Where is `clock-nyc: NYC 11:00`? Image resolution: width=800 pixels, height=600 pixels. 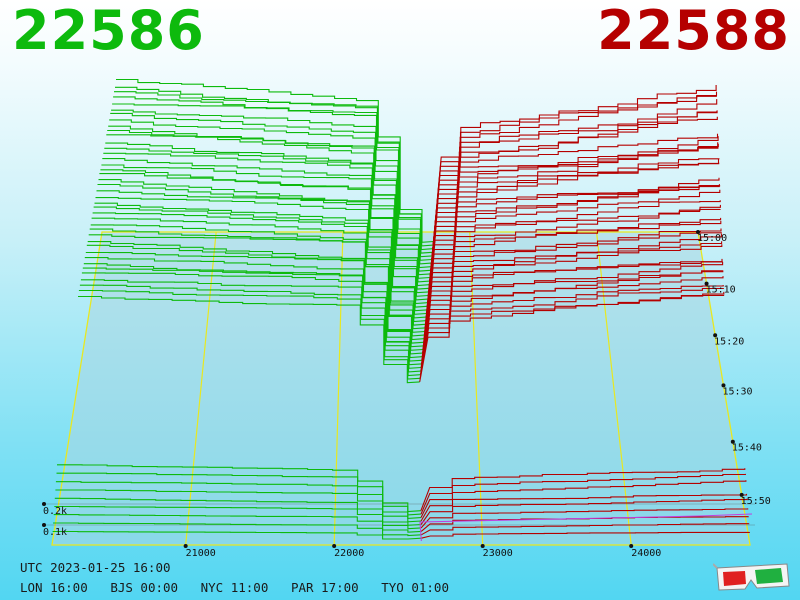
clock-nyc: NYC 11:00 is located at coordinates (234, 587).